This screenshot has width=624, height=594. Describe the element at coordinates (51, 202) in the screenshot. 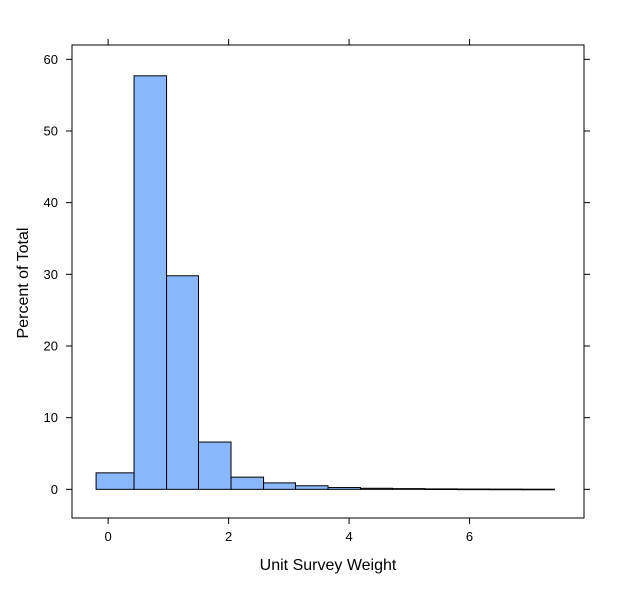

I see `y-tick-label-40: 40` at that location.